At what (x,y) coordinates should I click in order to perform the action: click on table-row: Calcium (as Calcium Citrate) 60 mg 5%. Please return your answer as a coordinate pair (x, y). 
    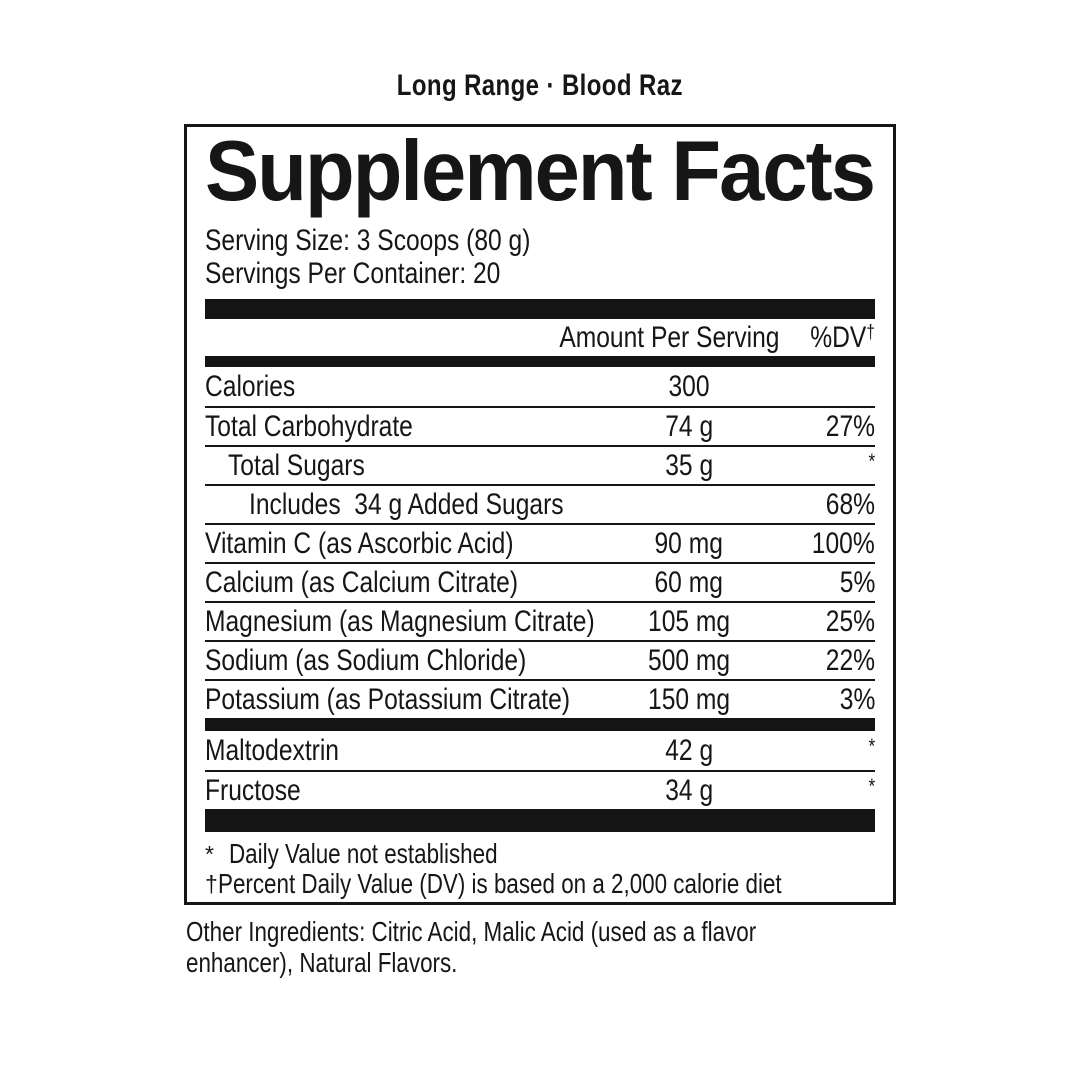
    Looking at the image, I should click on (540, 581).